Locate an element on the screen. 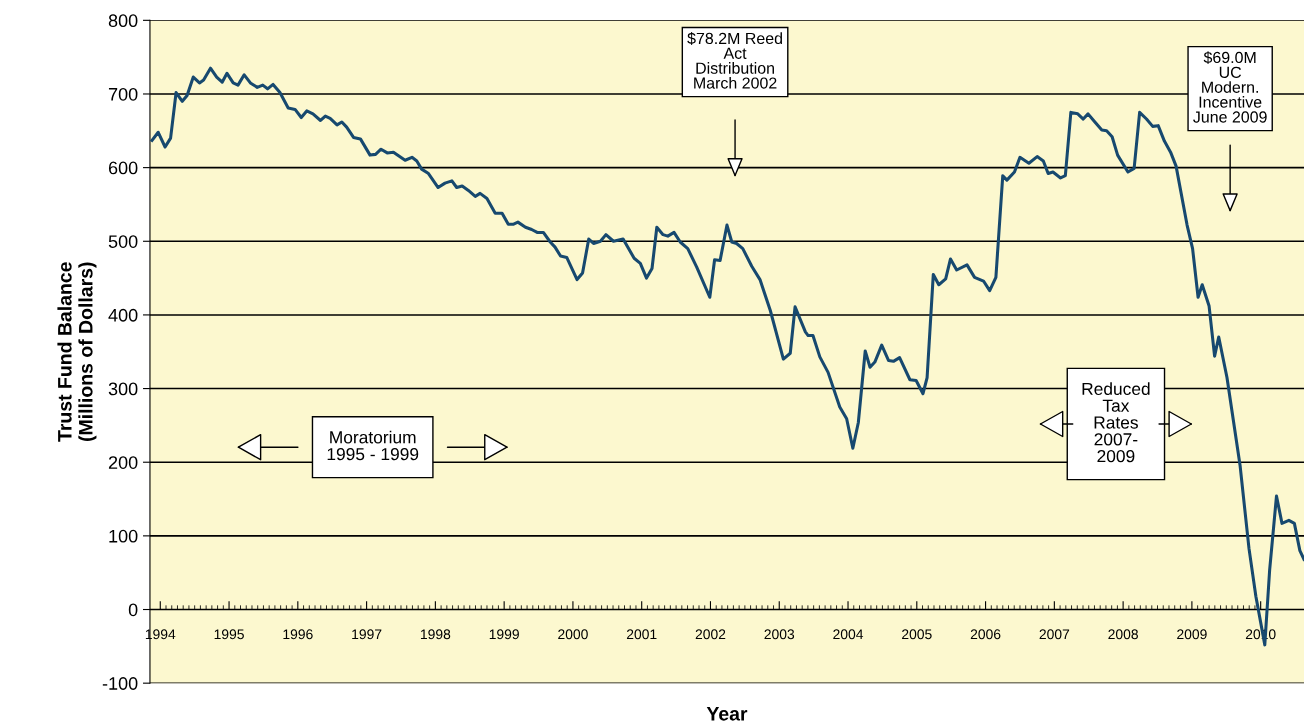 The width and height of the screenshot is (1304, 726). y-tick-label: 800 is located at coordinates (123, 21).